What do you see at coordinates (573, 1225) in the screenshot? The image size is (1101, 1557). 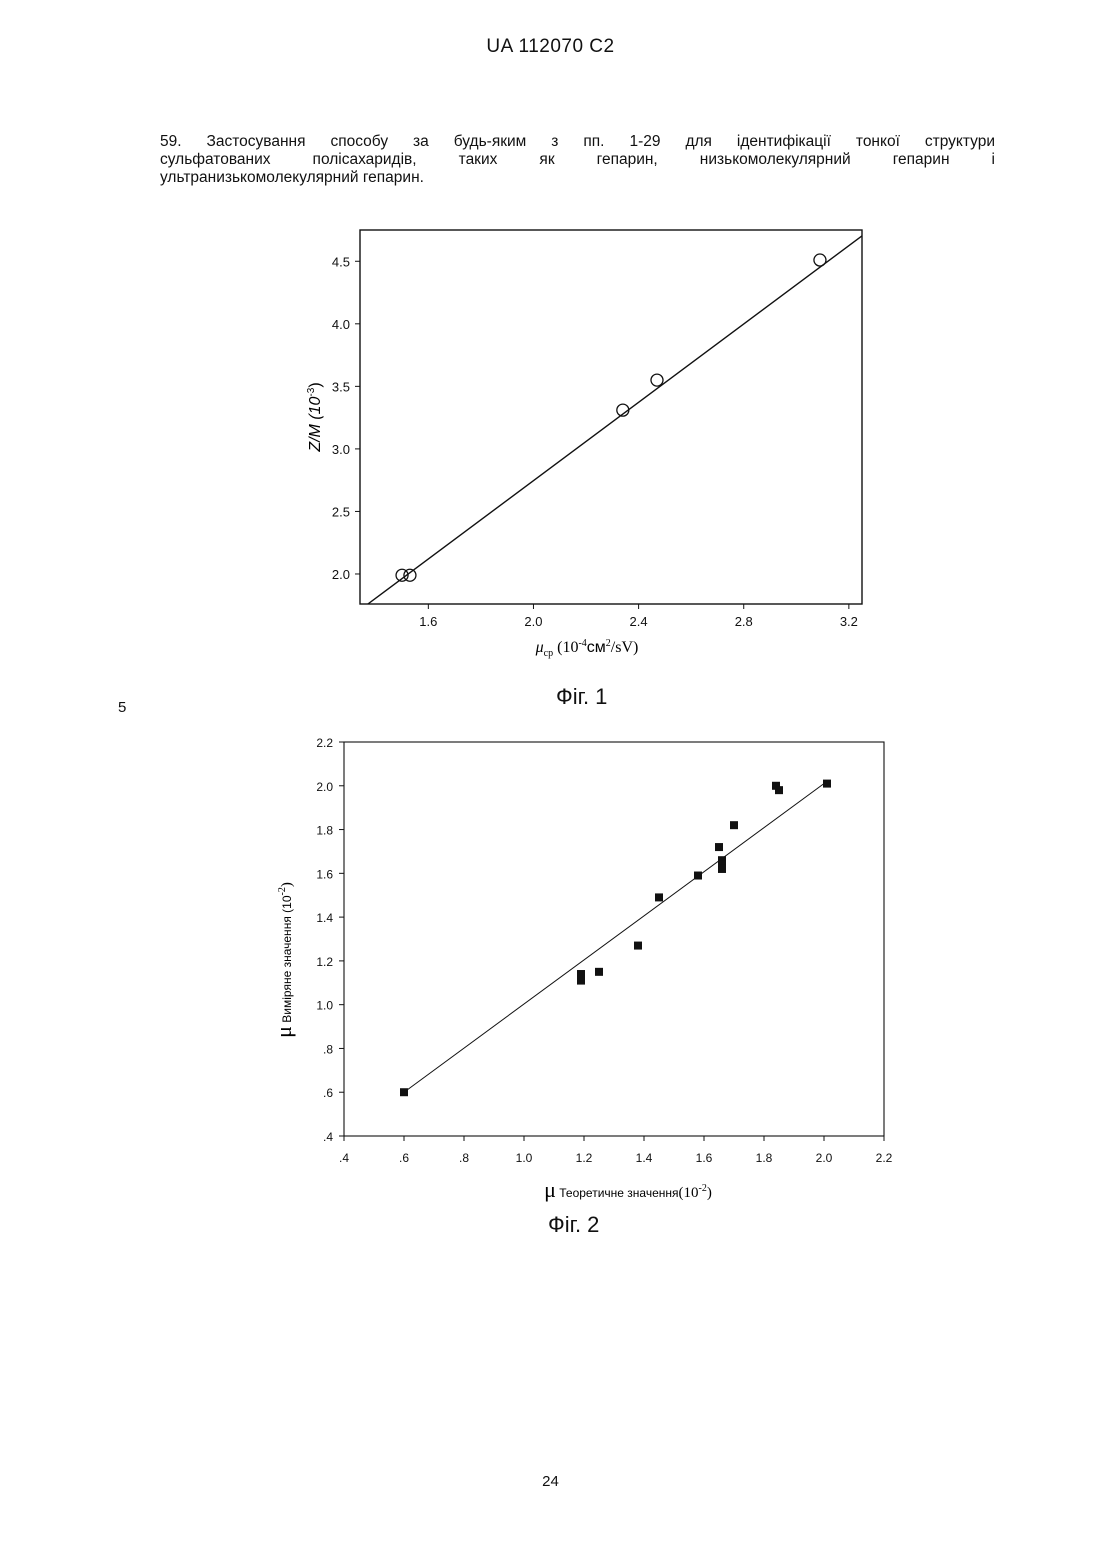 I see `figure-2-caption: Фіг. 2` at bounding box center [573, 1225].